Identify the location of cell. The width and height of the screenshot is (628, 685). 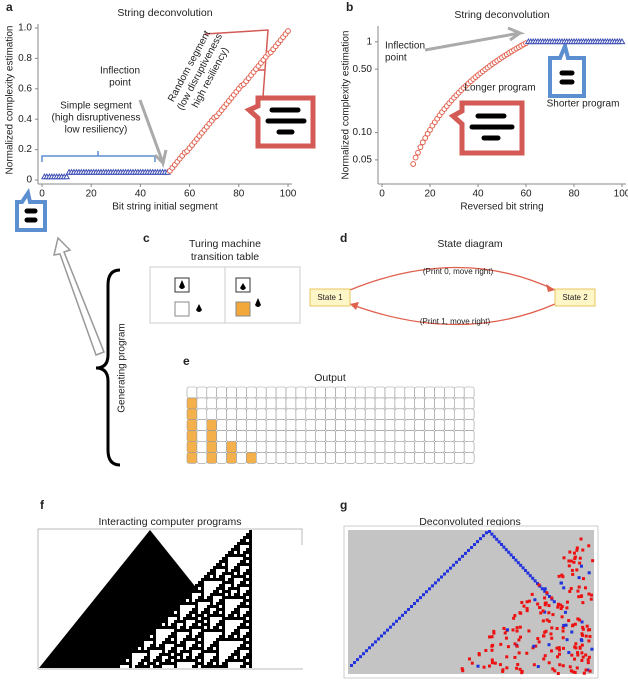
(182, 309).